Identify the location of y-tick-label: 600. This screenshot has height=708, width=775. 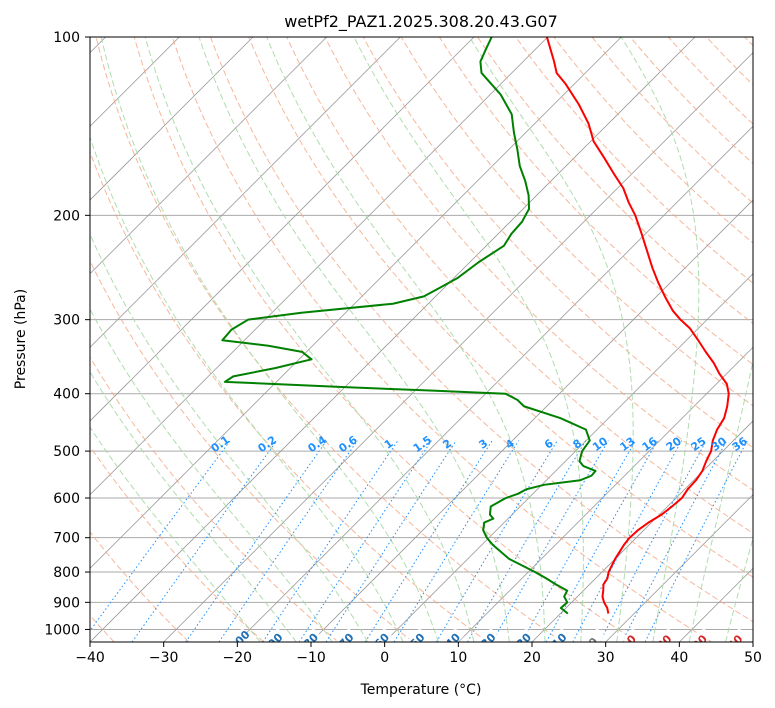
(66, 499).